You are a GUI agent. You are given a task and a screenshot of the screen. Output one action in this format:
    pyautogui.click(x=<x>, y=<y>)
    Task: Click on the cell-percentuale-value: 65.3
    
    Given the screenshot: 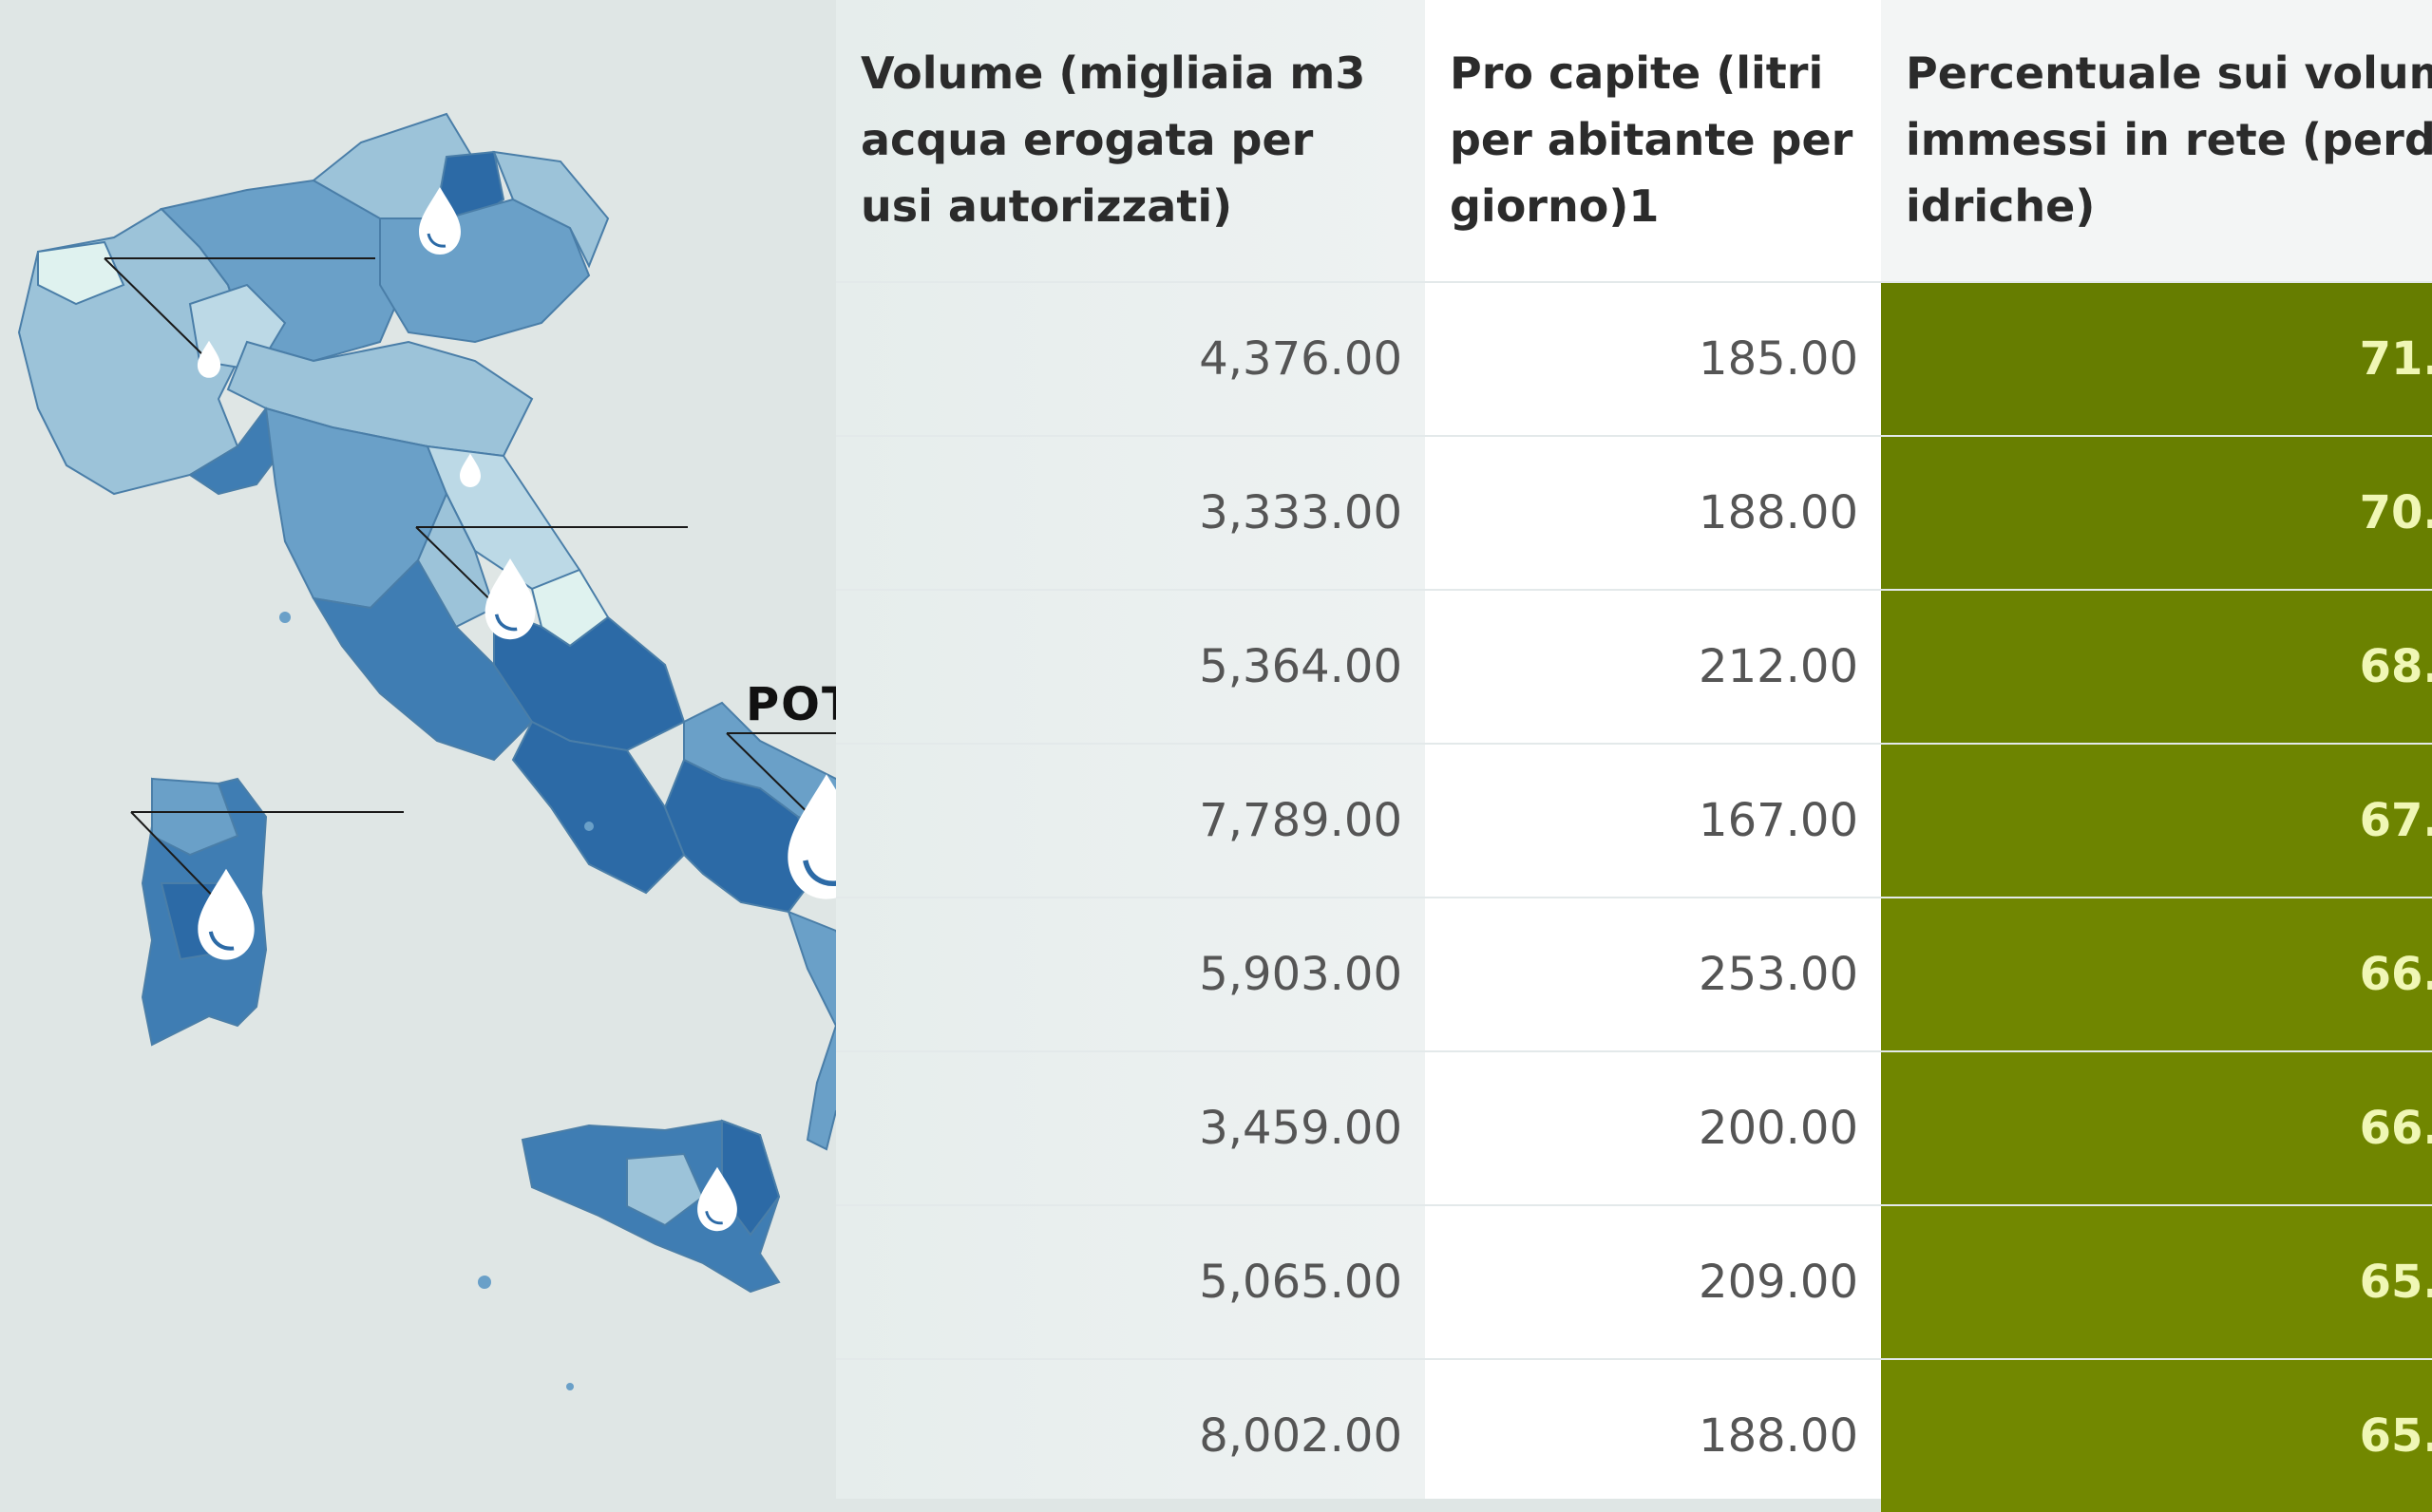 What is the action you would take?
    pyautogui.click(x=2395, y=1282)
    